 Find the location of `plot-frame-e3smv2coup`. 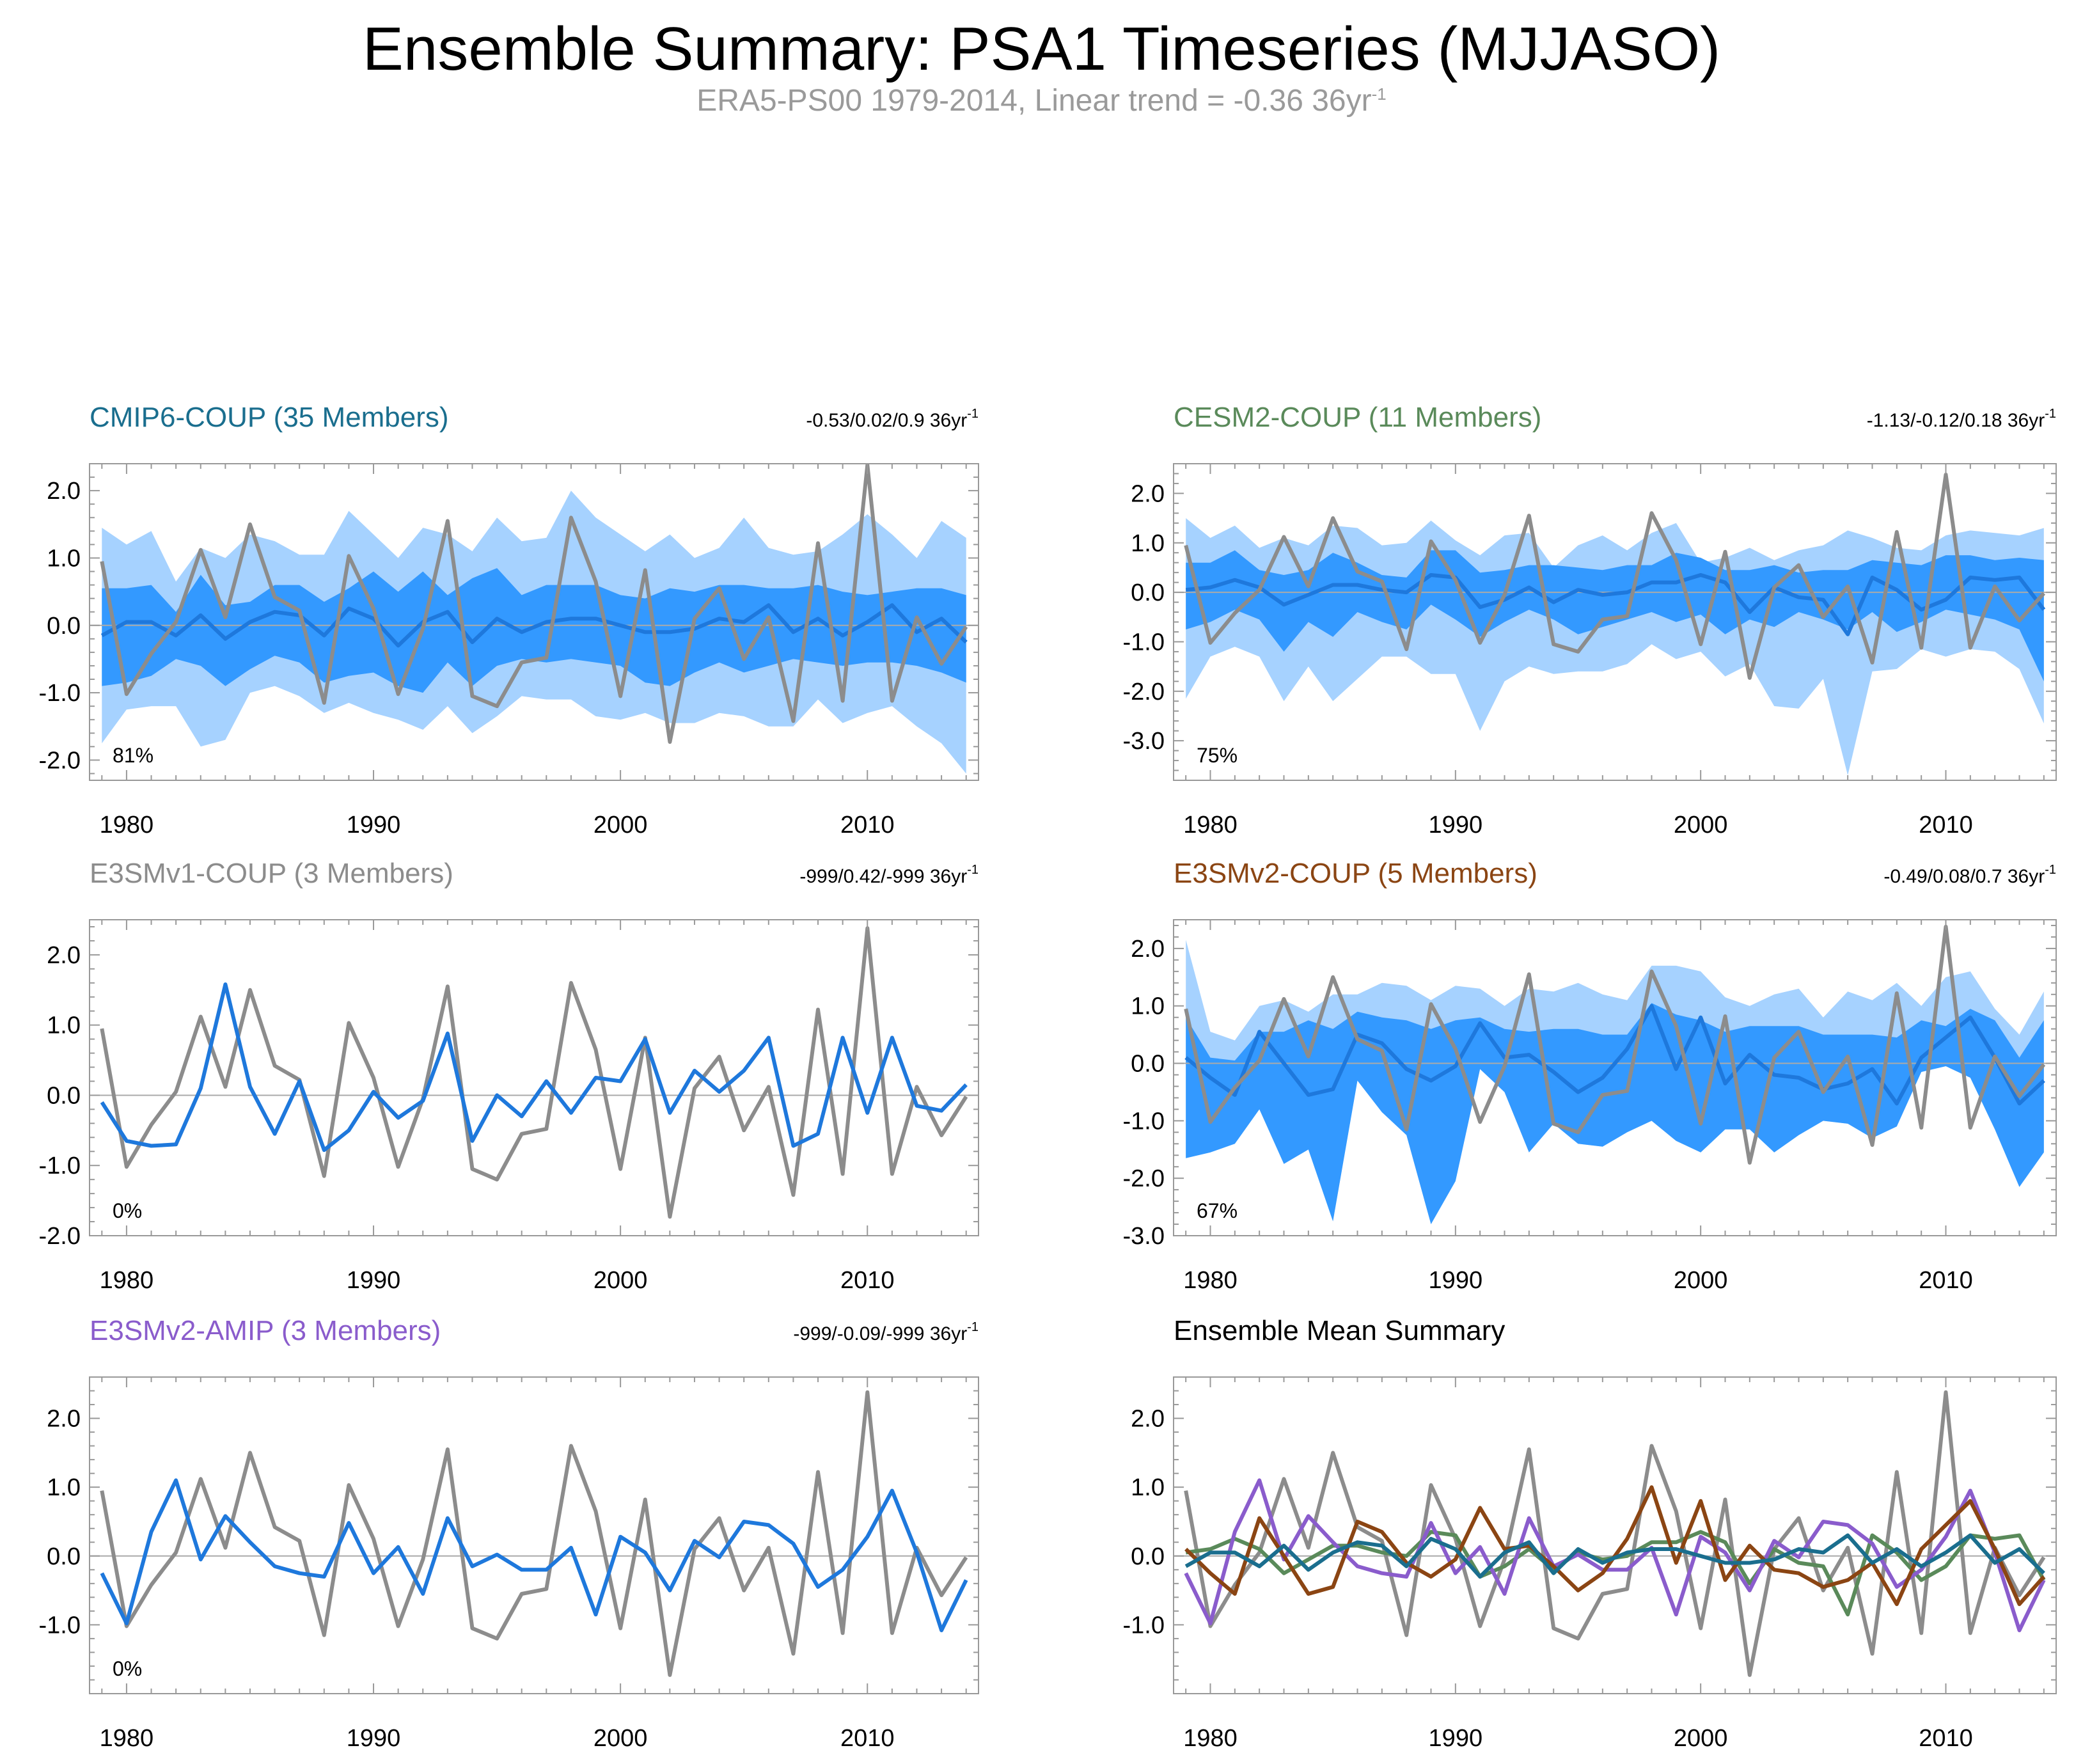

plot-frame-e3smv2coup is located at coordinates (1615, 1077).